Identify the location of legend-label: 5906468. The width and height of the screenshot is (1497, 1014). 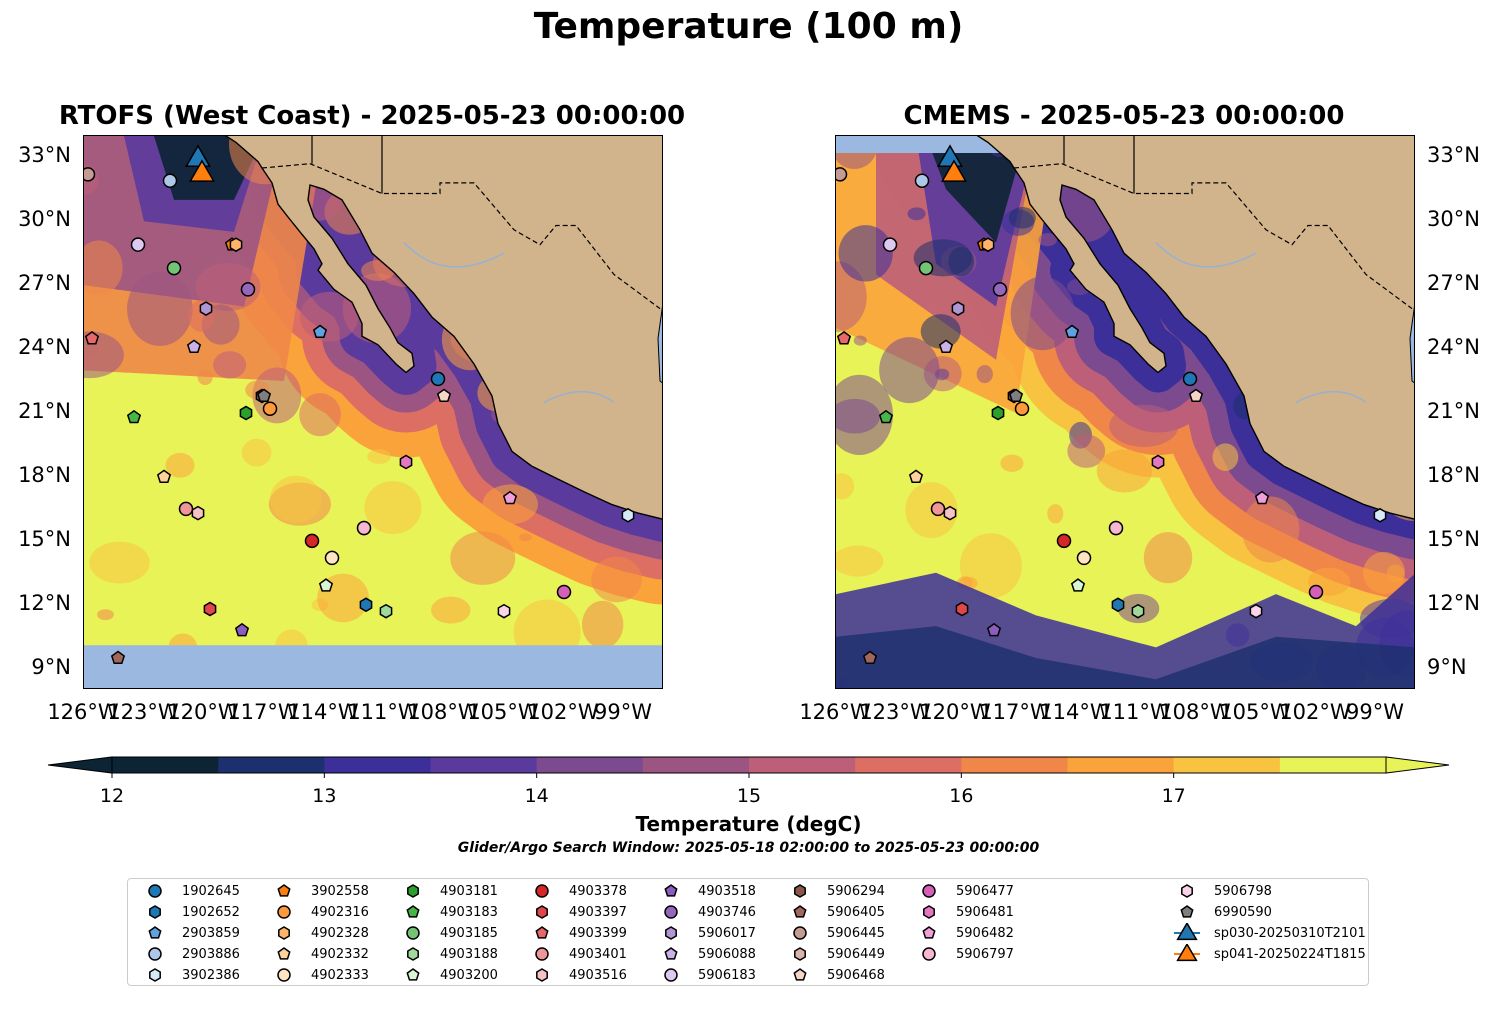
(856, 975).